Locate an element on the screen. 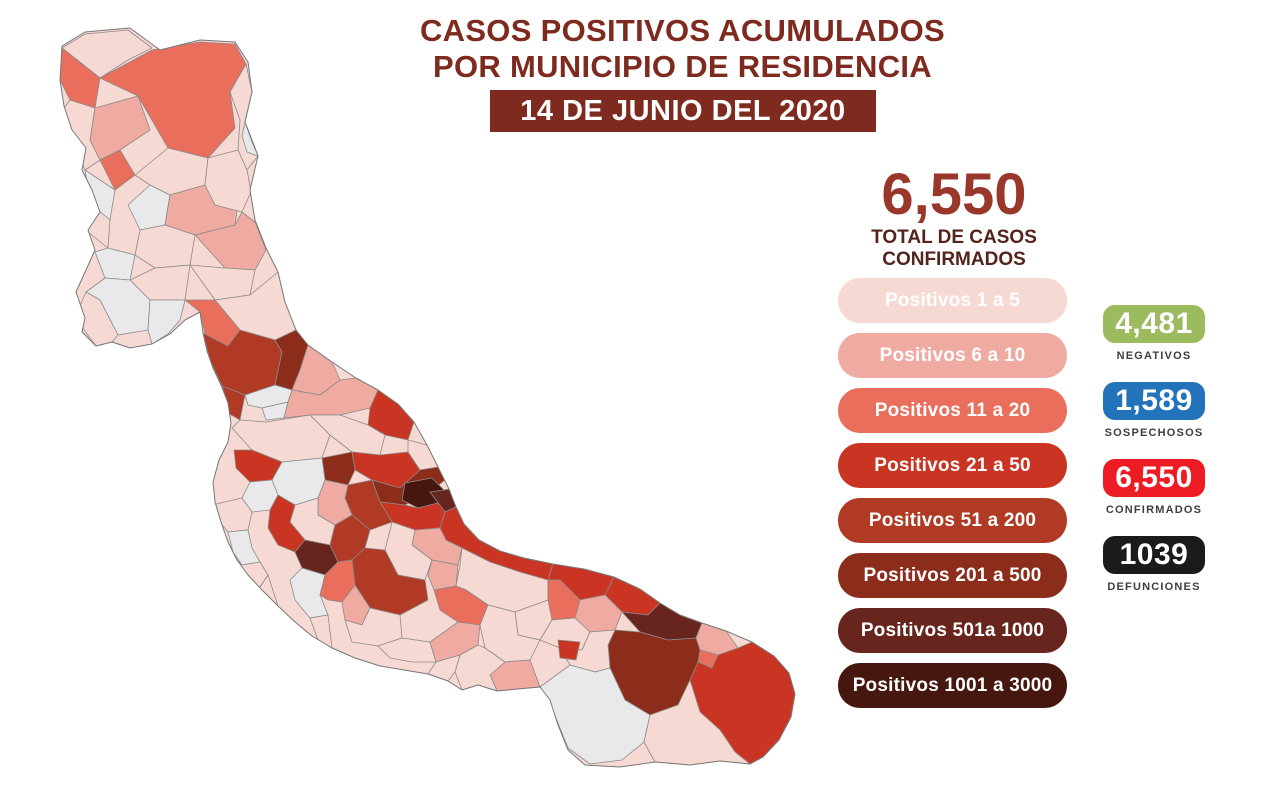 The image size is (1280, 785). stat-negativos: 4,481 NEGATIVOS is located at coordinates (1154, 333).